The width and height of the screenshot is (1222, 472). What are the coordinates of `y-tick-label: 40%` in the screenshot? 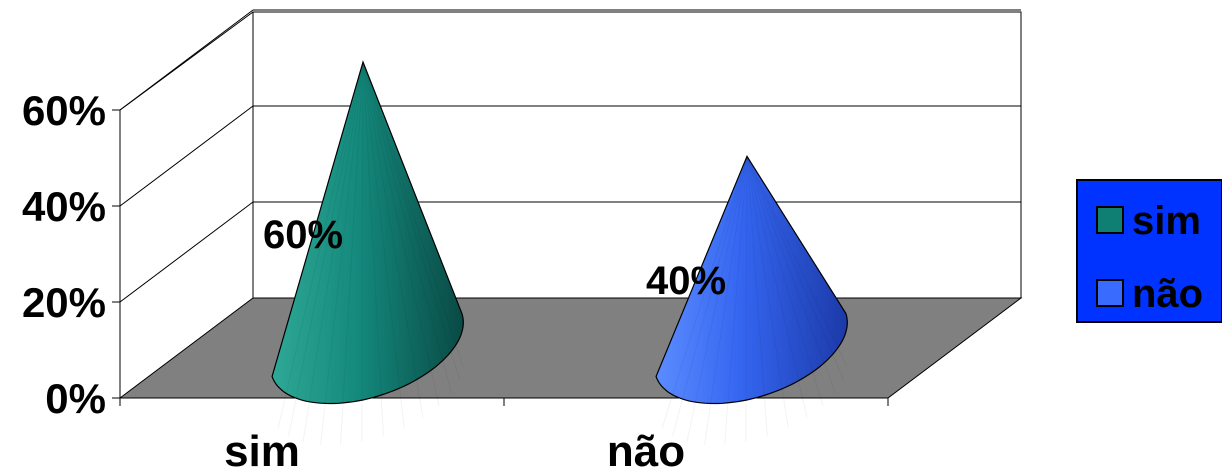 It's located at (64, 206).